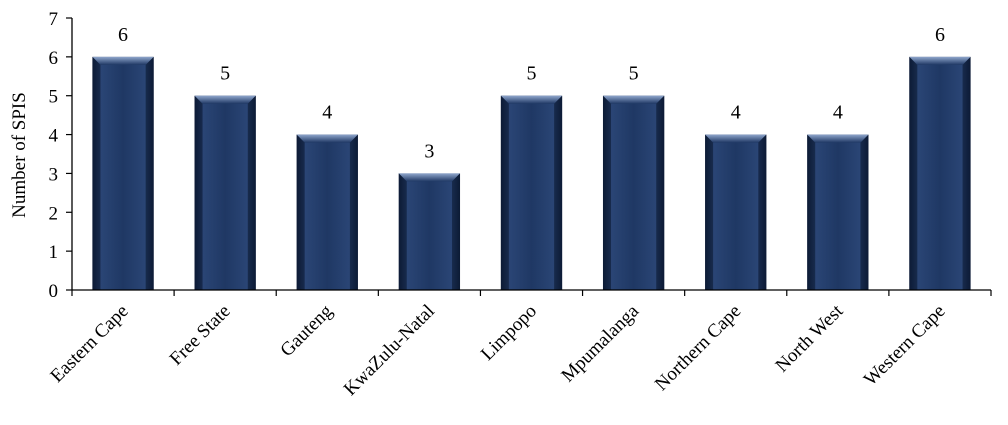 The width and height of the screenshot is (1008, 425). Describe the element at coordinates (389, 350) in the screenshot. I see `category-label: KwaZulu-Natal` at that location.